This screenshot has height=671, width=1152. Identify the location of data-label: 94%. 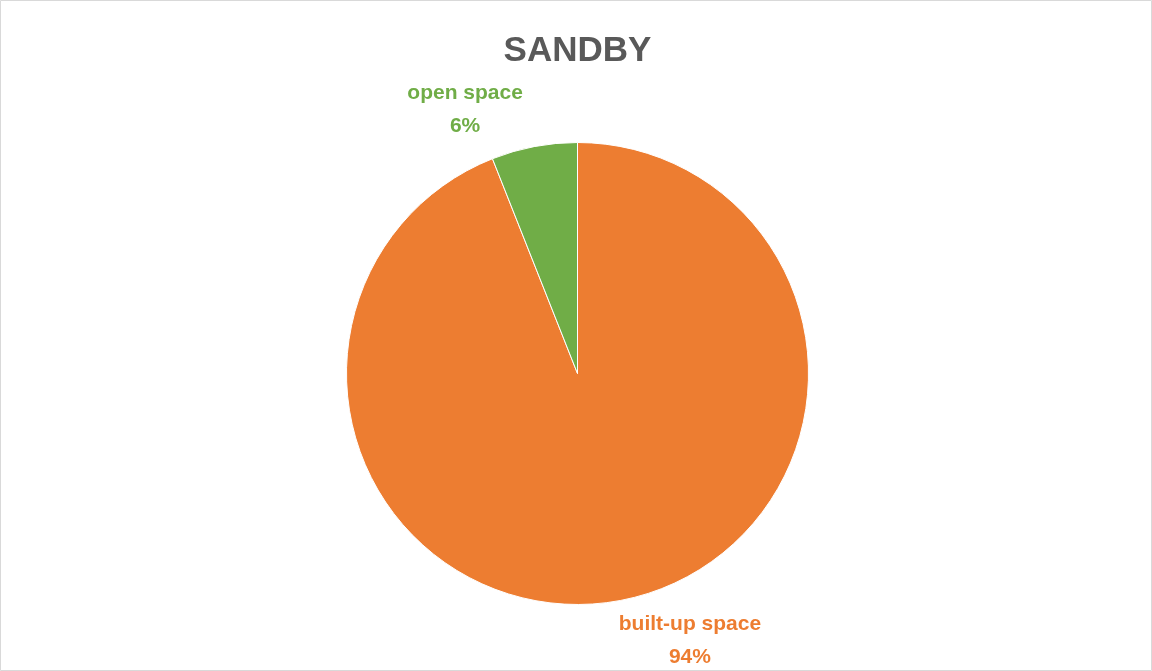
(690, 655).